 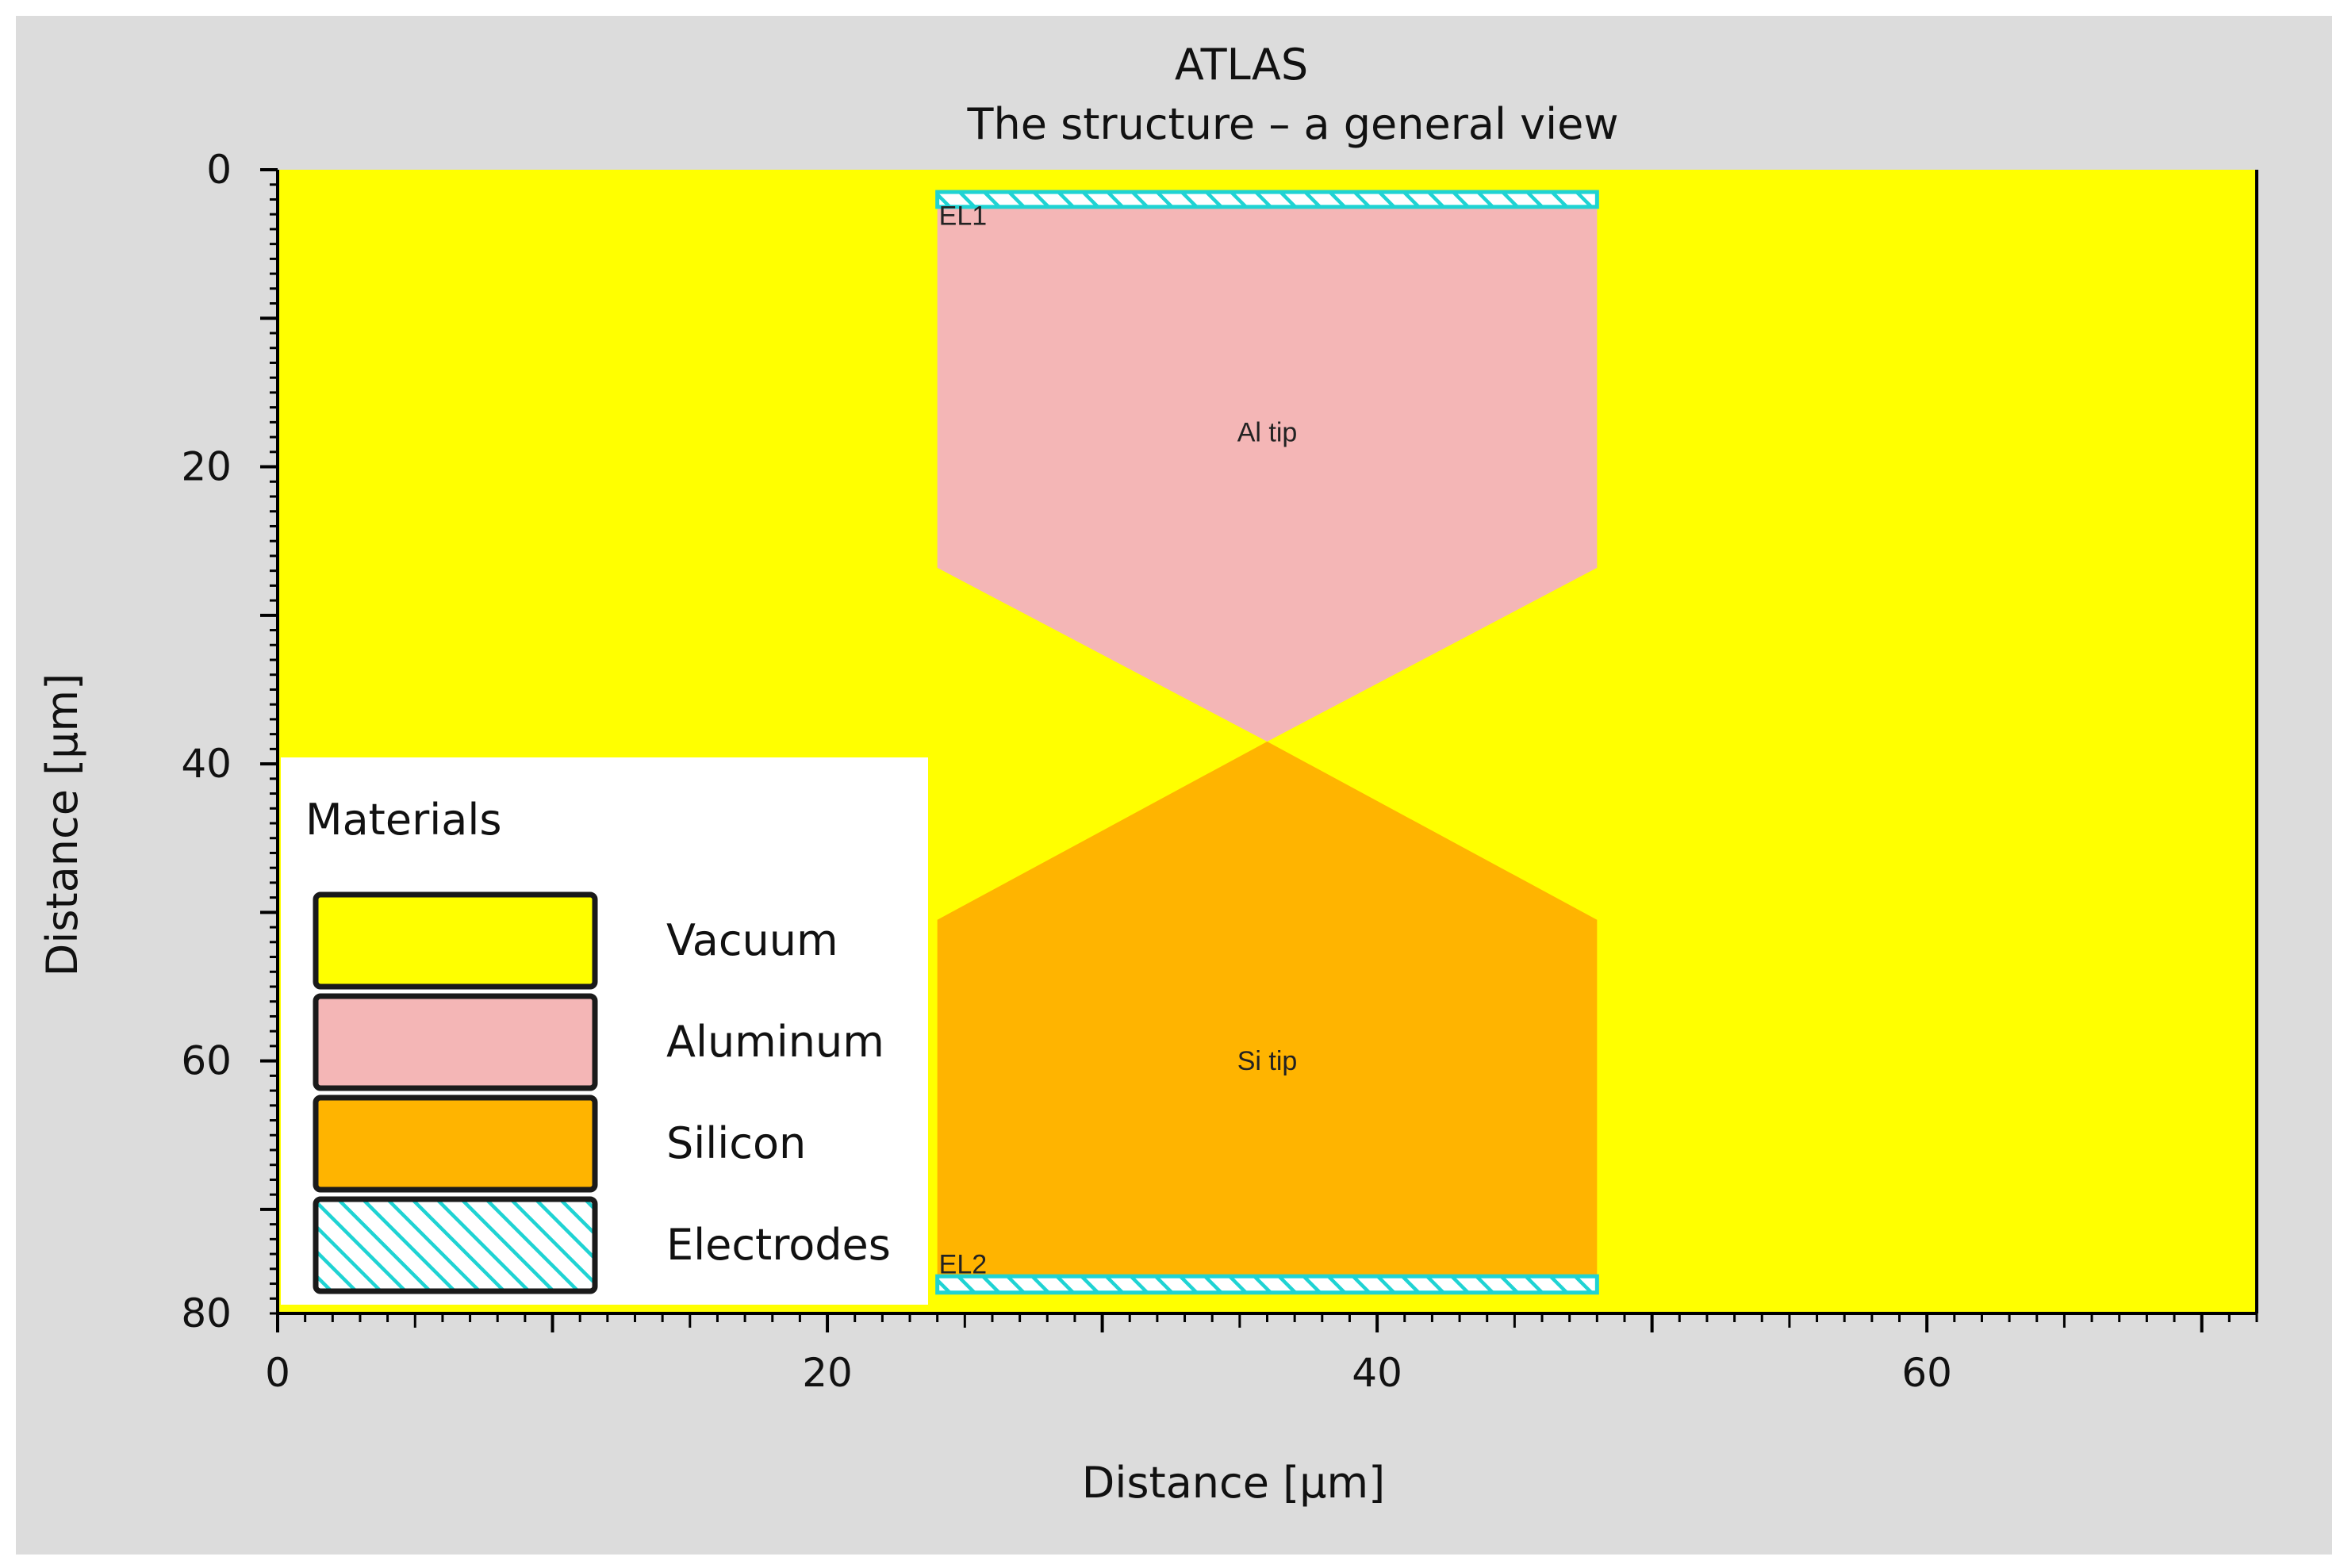 I want to click on aluminum-tip-region, so click(x=1267, y=474).